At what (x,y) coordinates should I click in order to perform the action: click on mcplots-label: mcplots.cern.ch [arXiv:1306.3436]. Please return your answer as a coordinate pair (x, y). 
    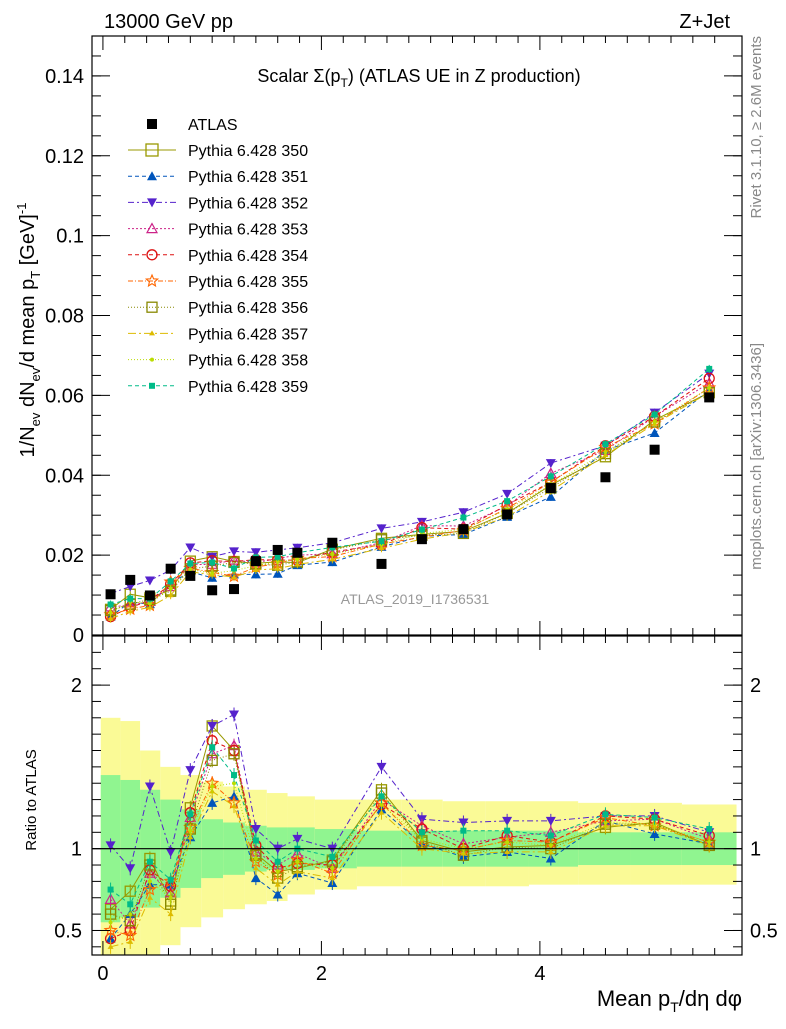
    Looking at the image, I should click on (756, 456).